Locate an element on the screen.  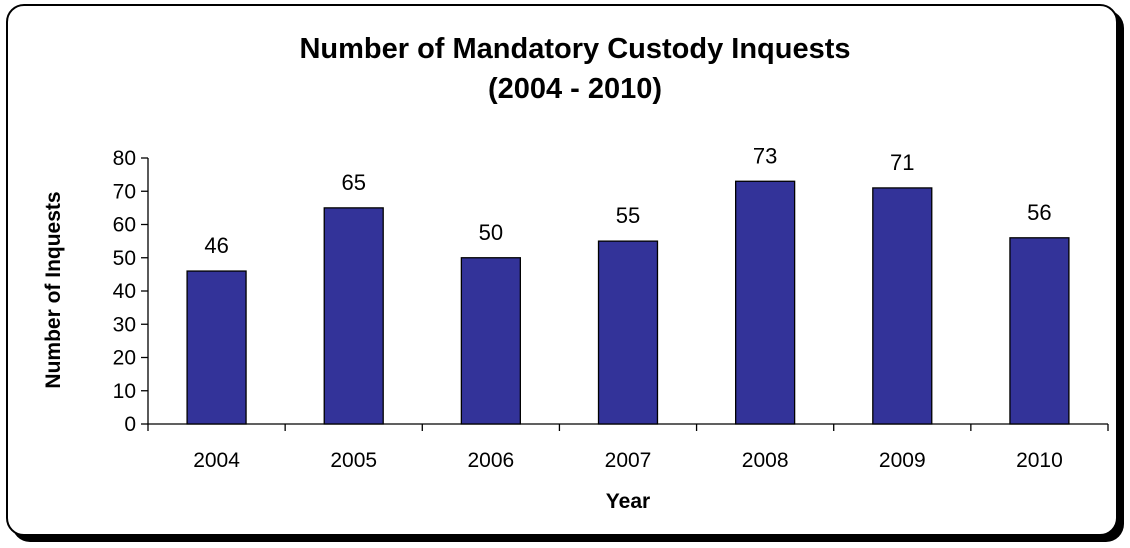
y-tick-label: 30 is located at coordinates (124, 324).